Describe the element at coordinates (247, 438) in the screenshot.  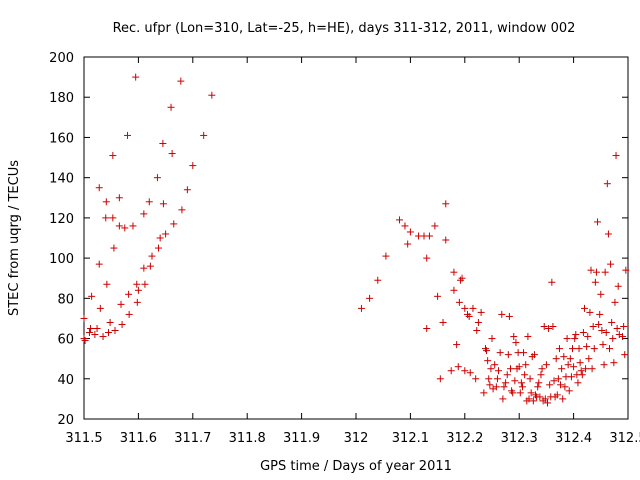
I see `x-tick-label: 311.8` at that location.